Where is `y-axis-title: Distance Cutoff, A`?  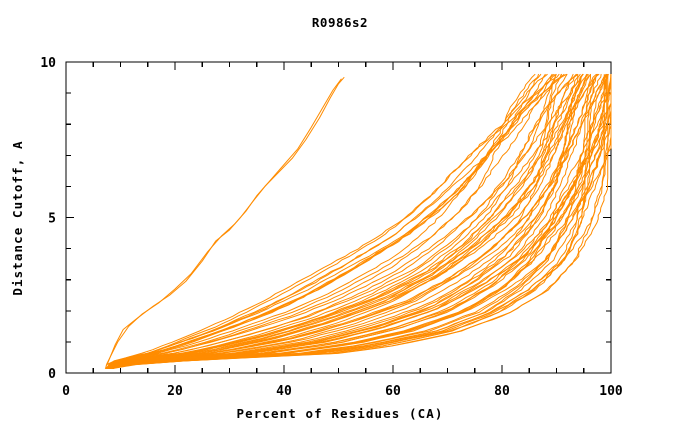
y-axis-title: Distance Cutoff, A is located at coordinates (17, 217).